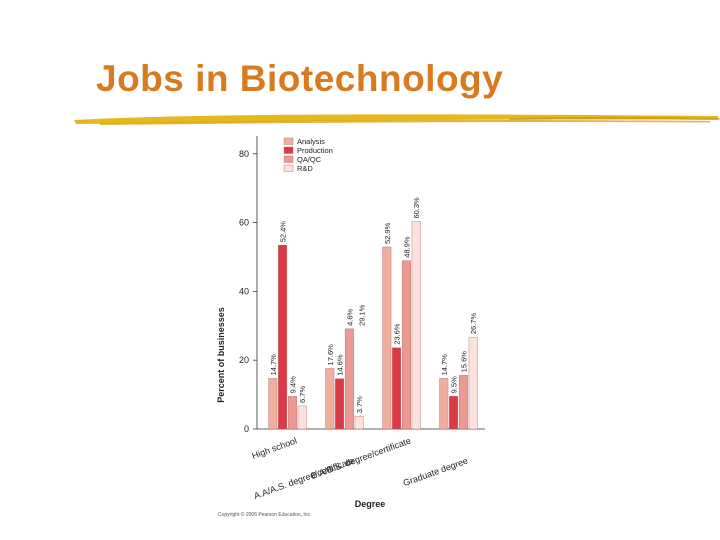  I want to click on underline-stroke-tail, so click(615, 118).